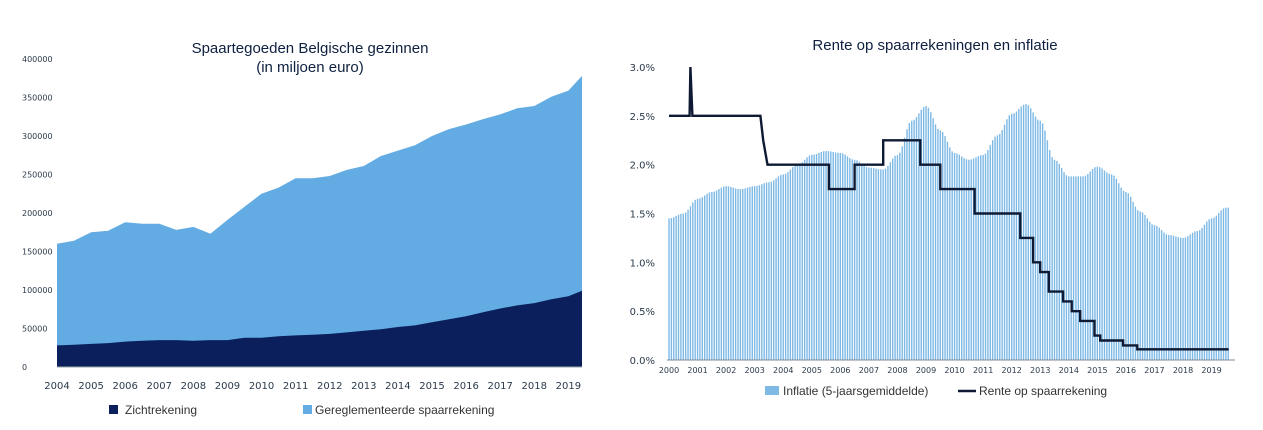  I want to click on left-x-tick-label: 2010, so click(261, 386).